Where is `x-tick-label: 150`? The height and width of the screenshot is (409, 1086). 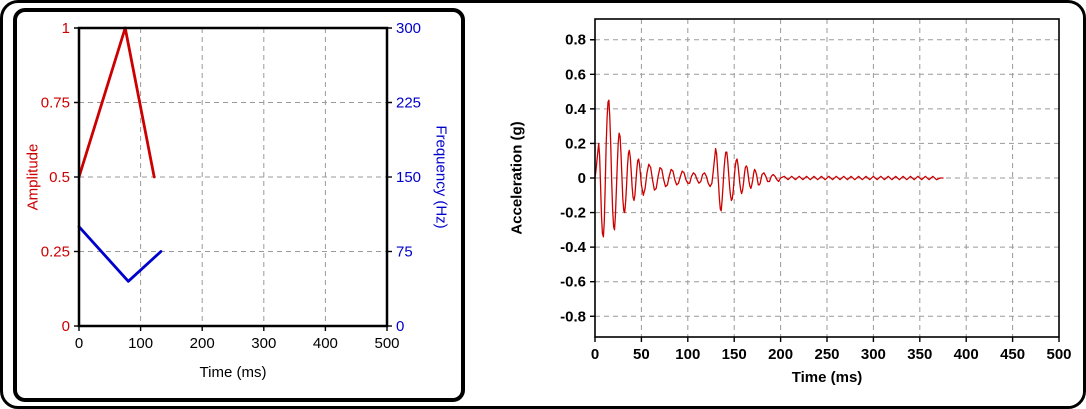
x-tick-label: 150 is located at coordinates (734, 354).